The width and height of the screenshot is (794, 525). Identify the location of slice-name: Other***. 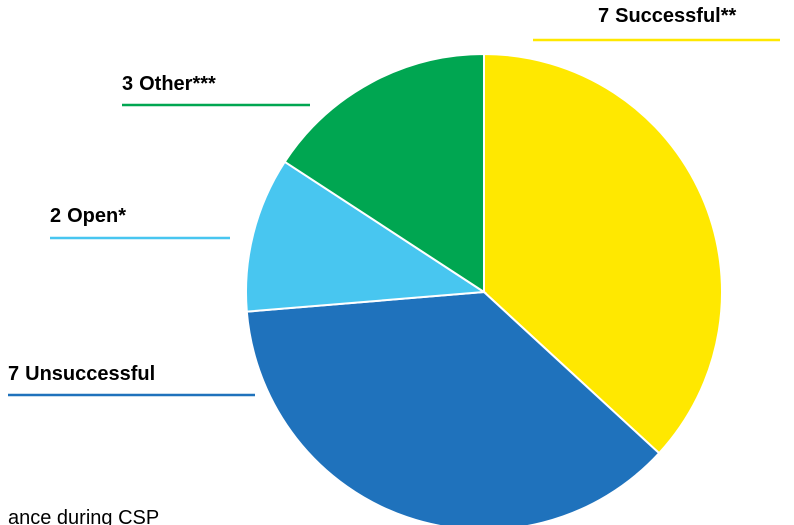
(177, 84).